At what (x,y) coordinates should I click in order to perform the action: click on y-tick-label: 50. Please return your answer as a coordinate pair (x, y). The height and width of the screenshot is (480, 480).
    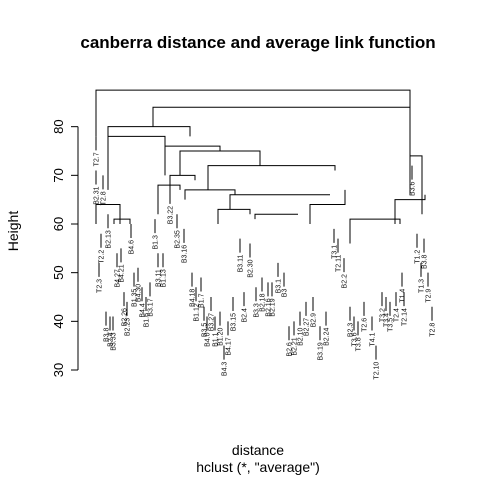
    Looking at the image, I should click on (58, 272).